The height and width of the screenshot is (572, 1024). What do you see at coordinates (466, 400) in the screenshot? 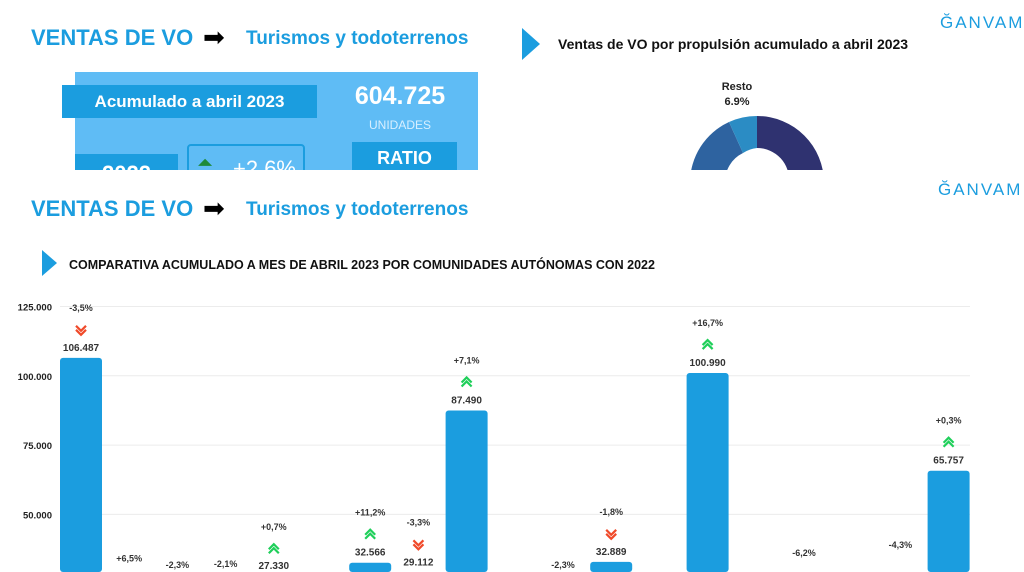
I see `bar-value-label: 87.490` at bounding box center [466, 400].